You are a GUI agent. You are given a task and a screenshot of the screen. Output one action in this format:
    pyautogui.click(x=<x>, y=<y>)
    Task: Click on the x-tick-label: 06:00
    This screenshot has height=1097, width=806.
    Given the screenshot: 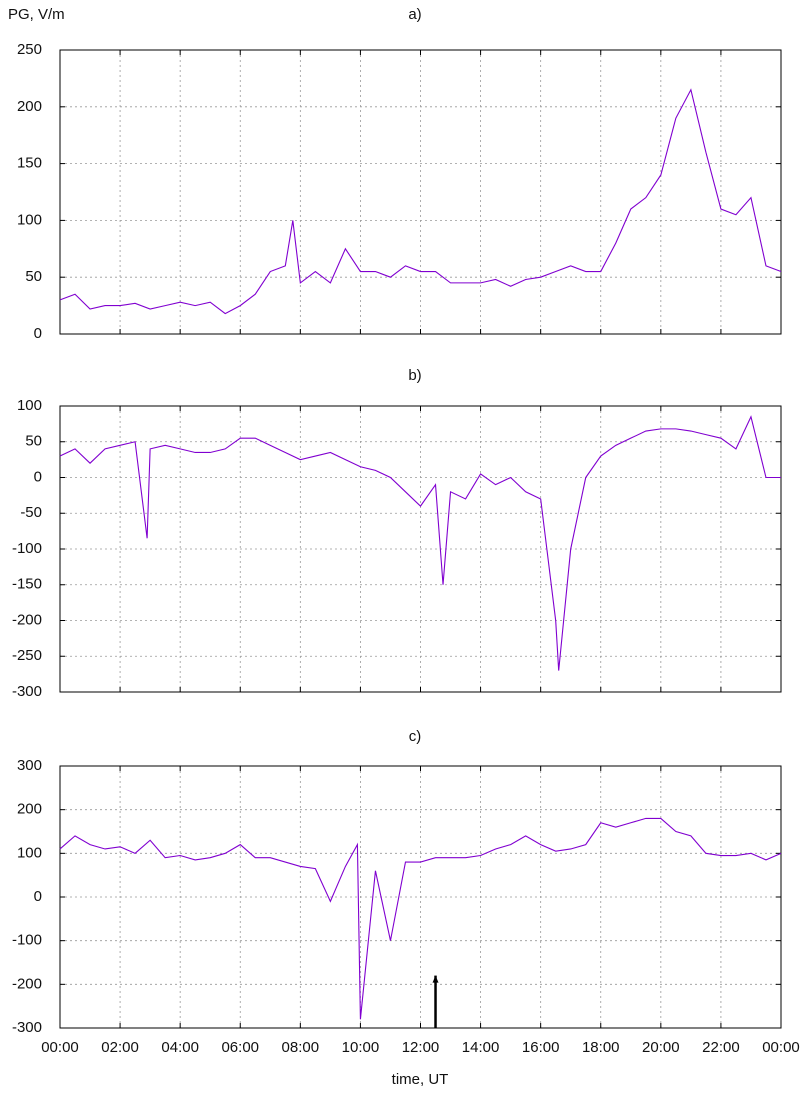 What is the action you would take?
    pyautogui.click(x=240, y=1047)
    